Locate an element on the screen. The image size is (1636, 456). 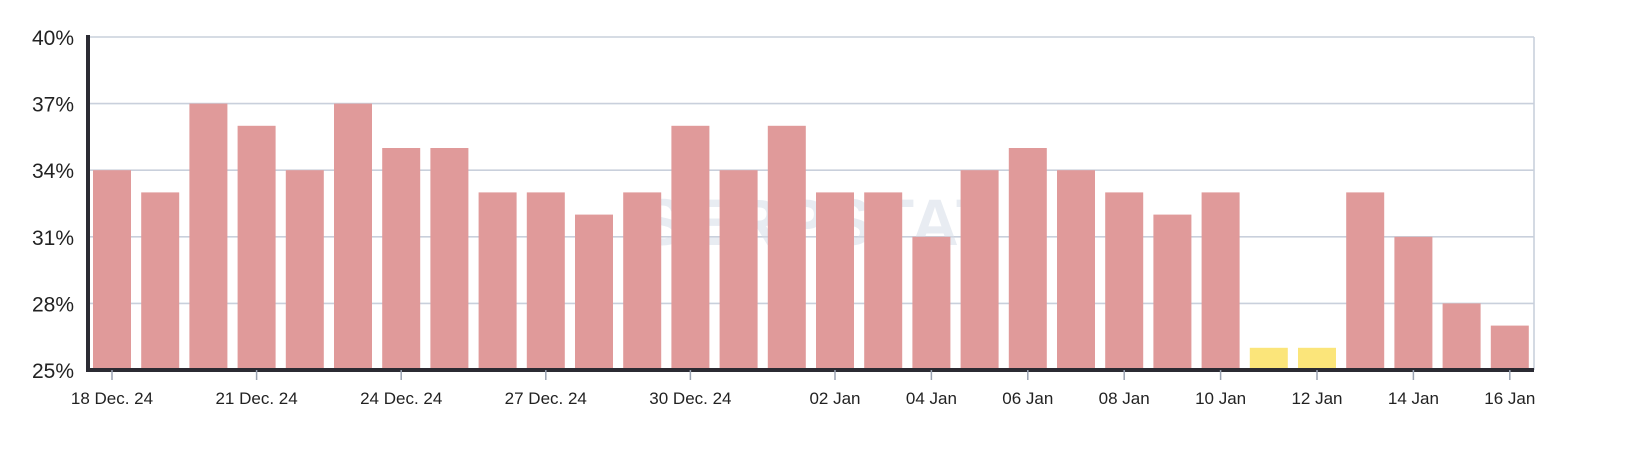
x-tick-label: 18 Dec. 24 is located at coordinates (112, 398).